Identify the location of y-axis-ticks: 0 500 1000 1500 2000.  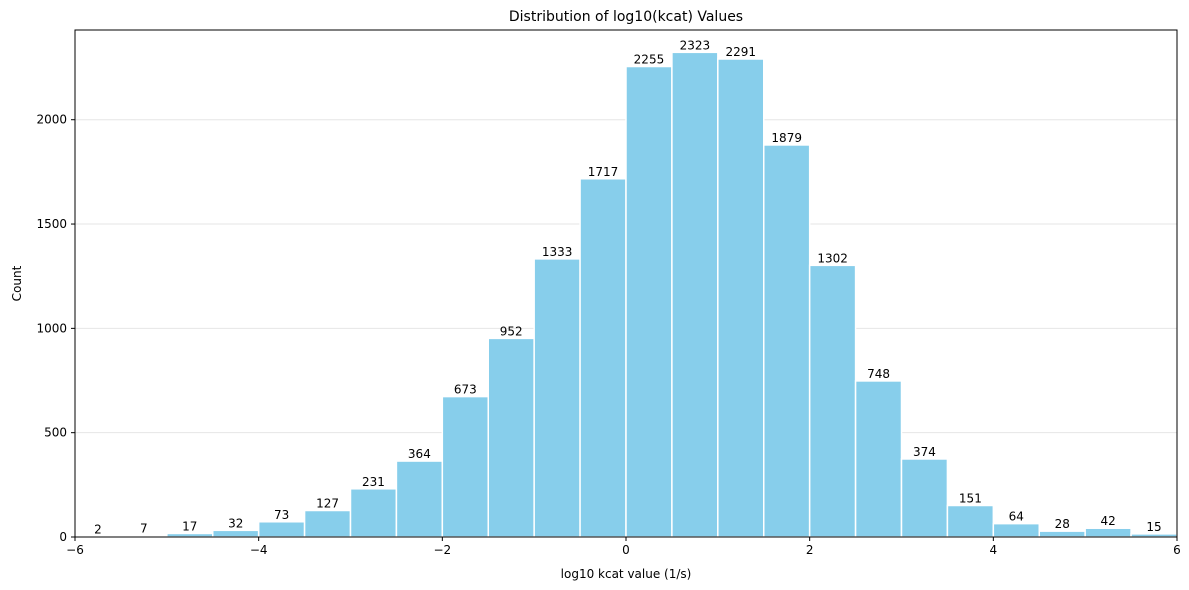
(55, 328).